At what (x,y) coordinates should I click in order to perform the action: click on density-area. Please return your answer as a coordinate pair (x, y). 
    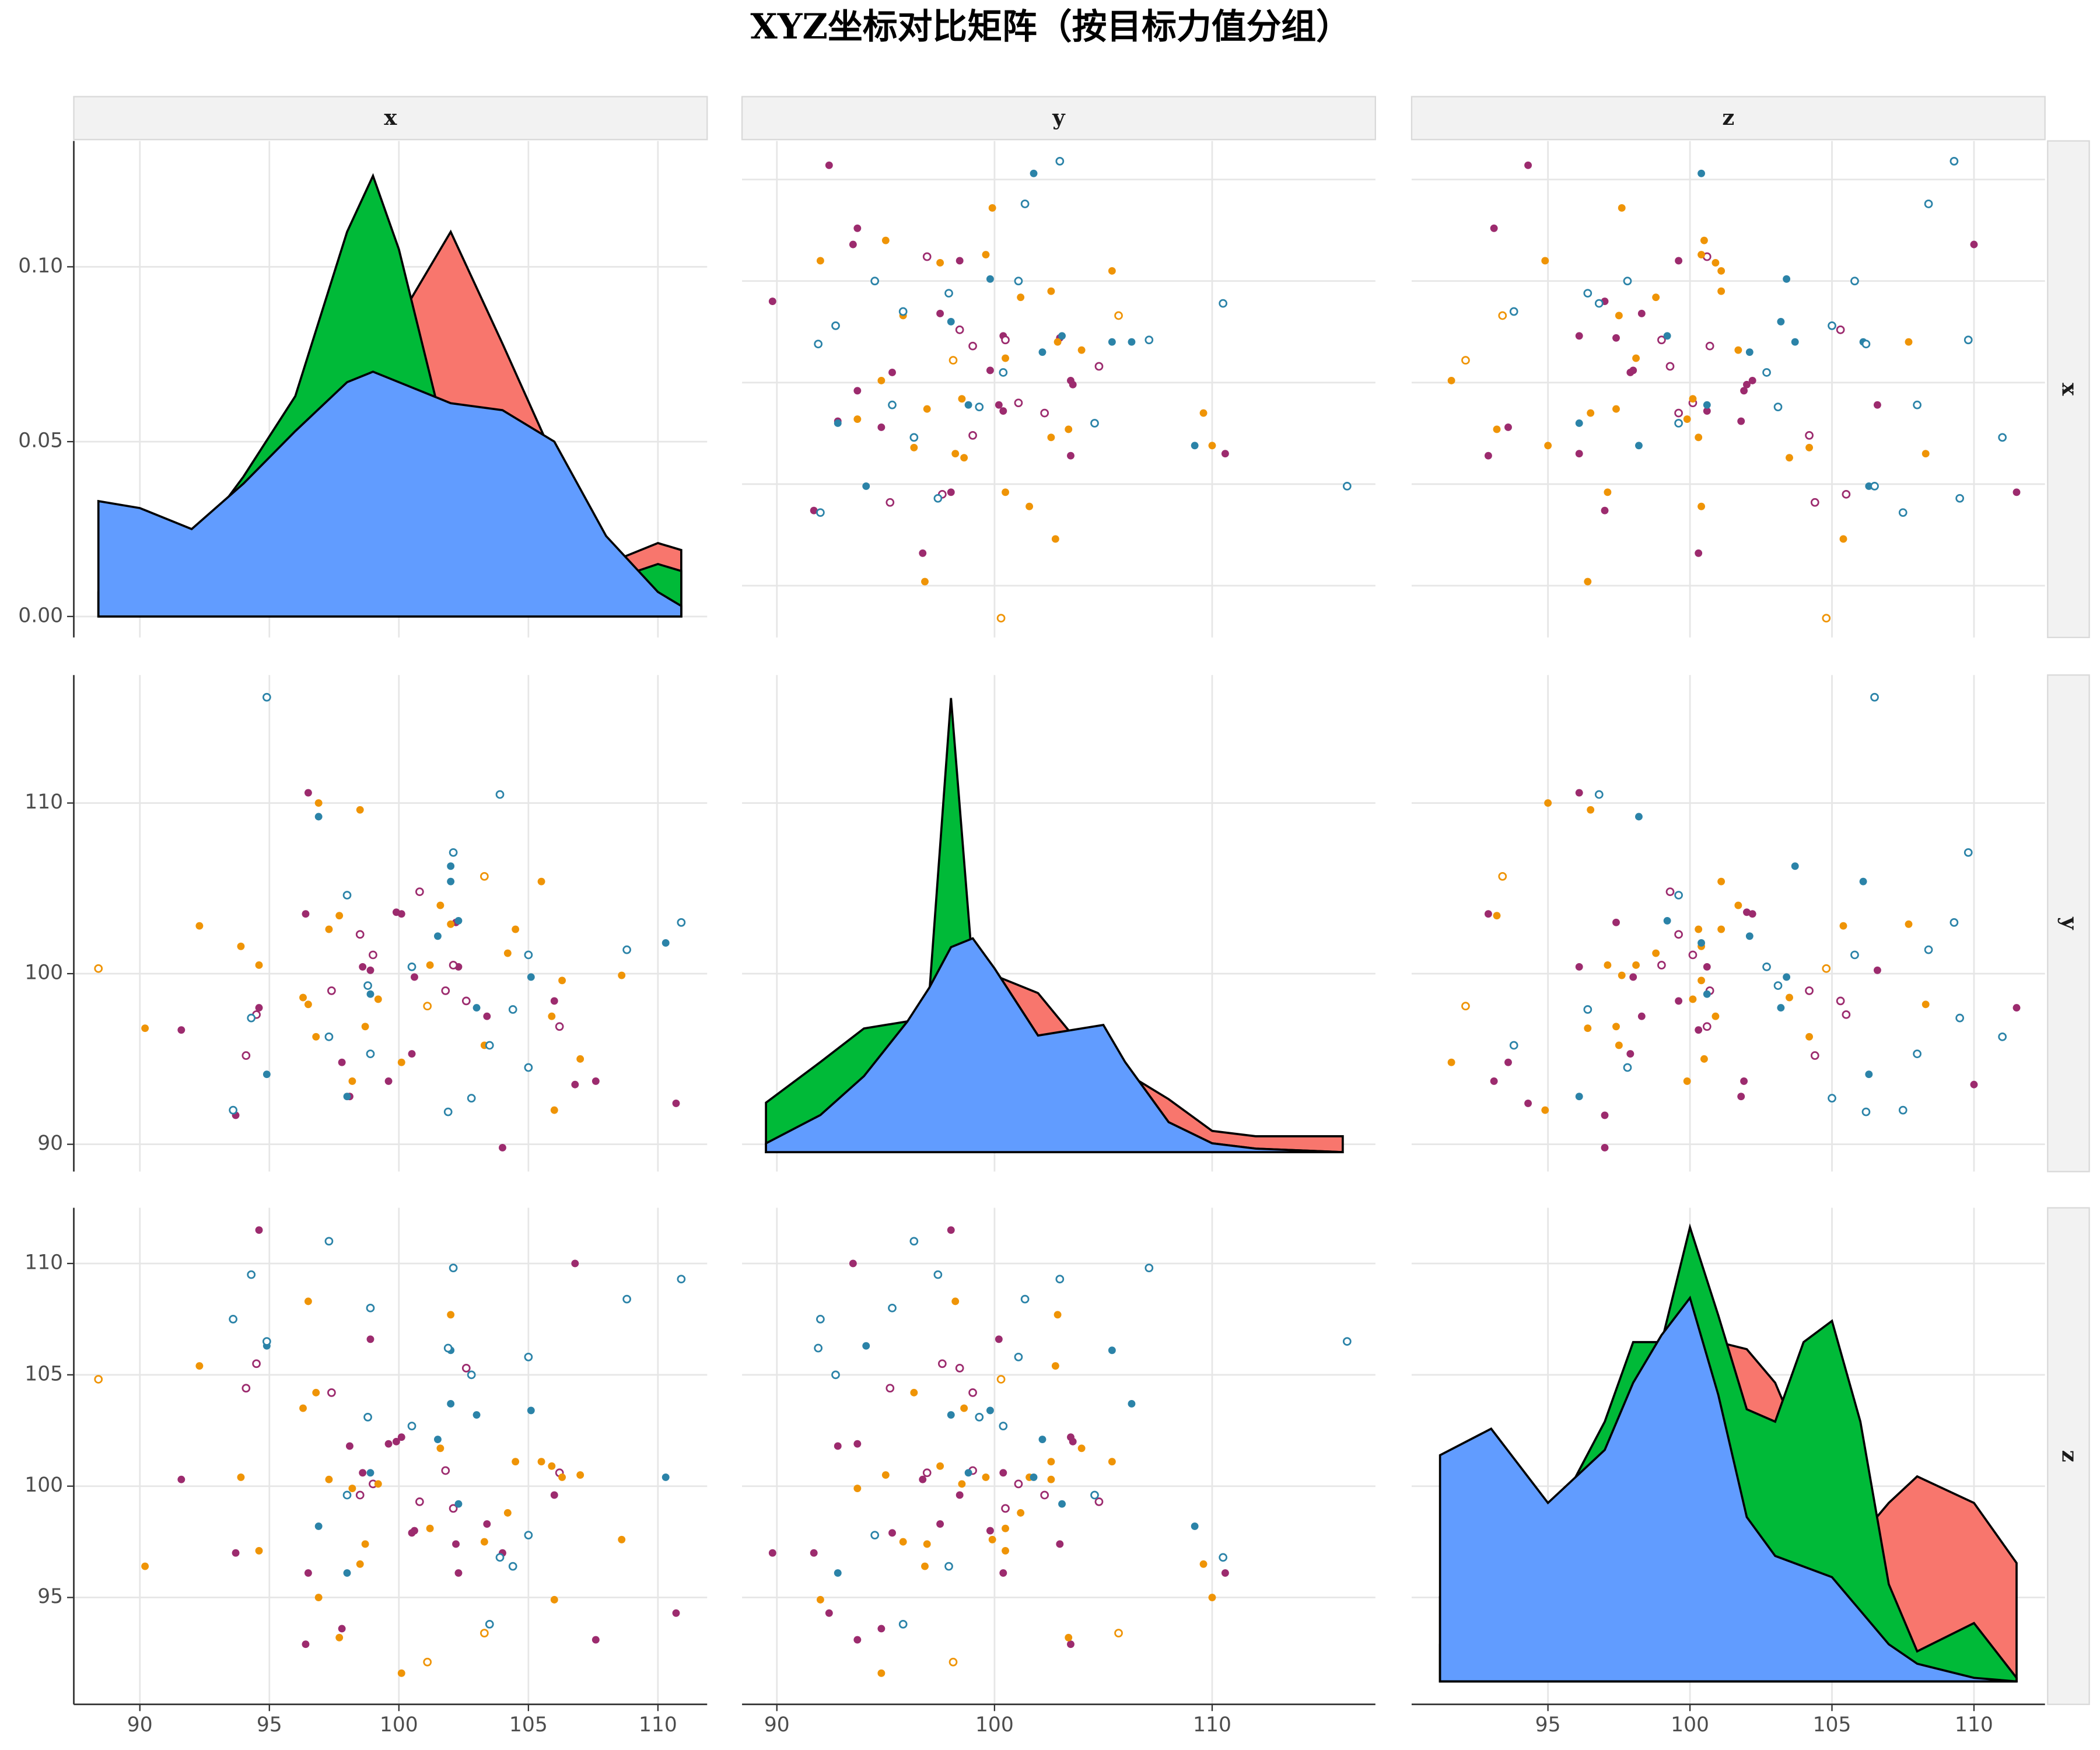
    Looking at the image, I should click on (1727, 1489).